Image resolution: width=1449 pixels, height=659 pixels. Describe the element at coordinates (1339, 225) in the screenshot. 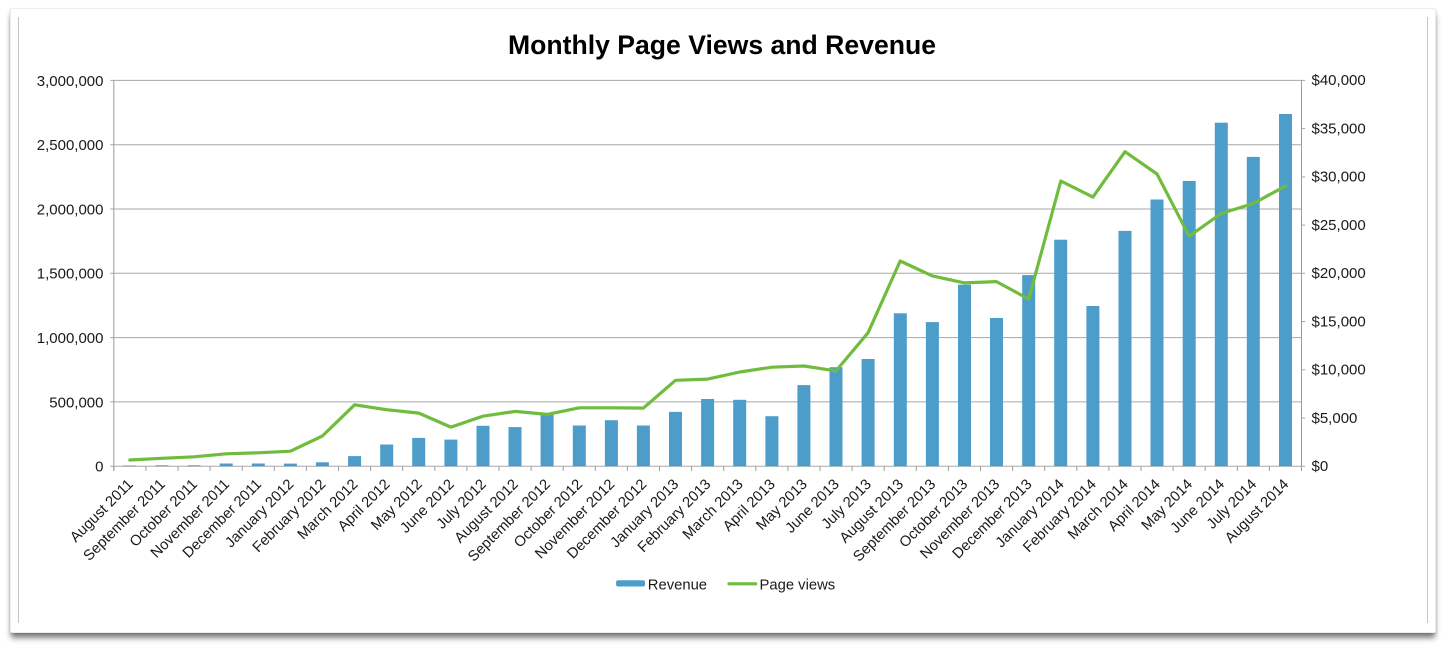

I see `svg-text: $25,000` at that location.